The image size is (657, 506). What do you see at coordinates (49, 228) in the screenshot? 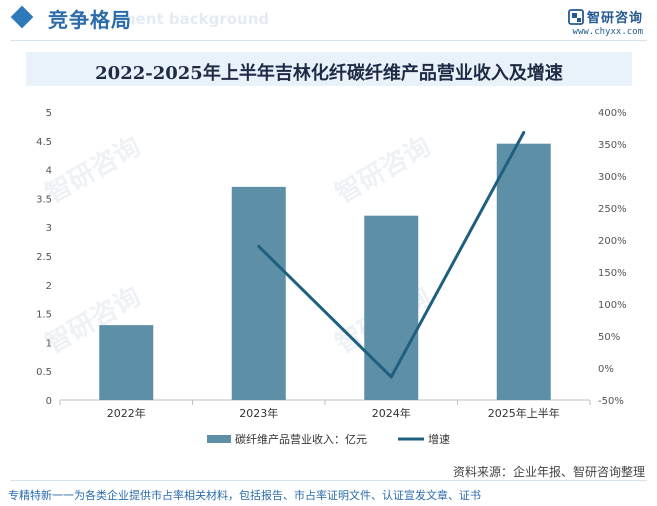
I see `left-axis-tick-label: 3` at bounding box center [49, 228].